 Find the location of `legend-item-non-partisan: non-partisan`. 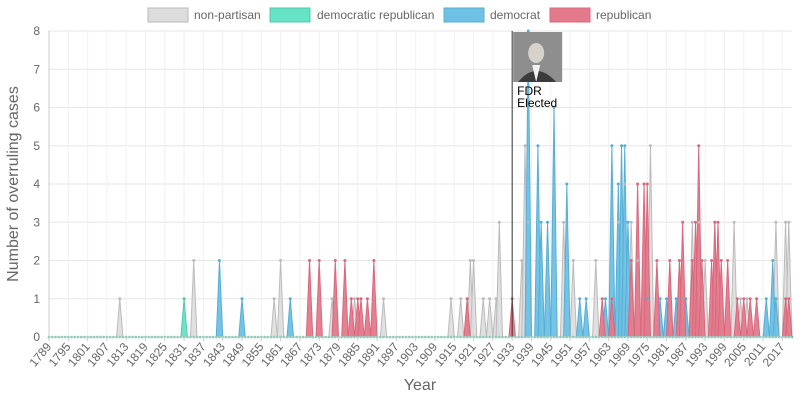

legend-item-non-partisan: non-partisan is located at coordinates (204, 15).